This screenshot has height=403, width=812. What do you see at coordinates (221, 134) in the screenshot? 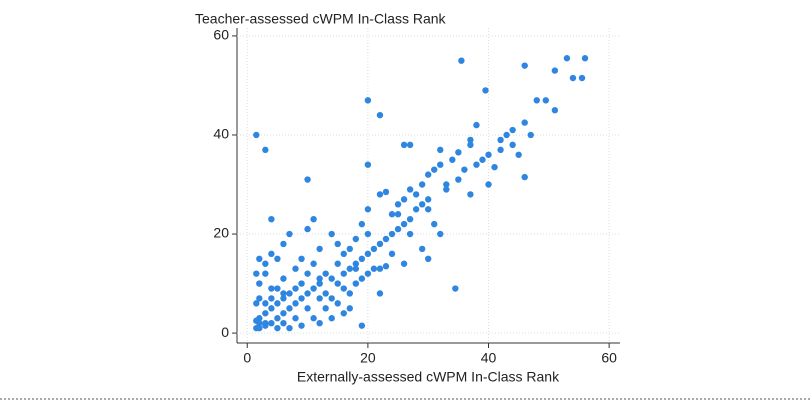
I see `y-tick-label: 40` at bounding box center [221, 134].